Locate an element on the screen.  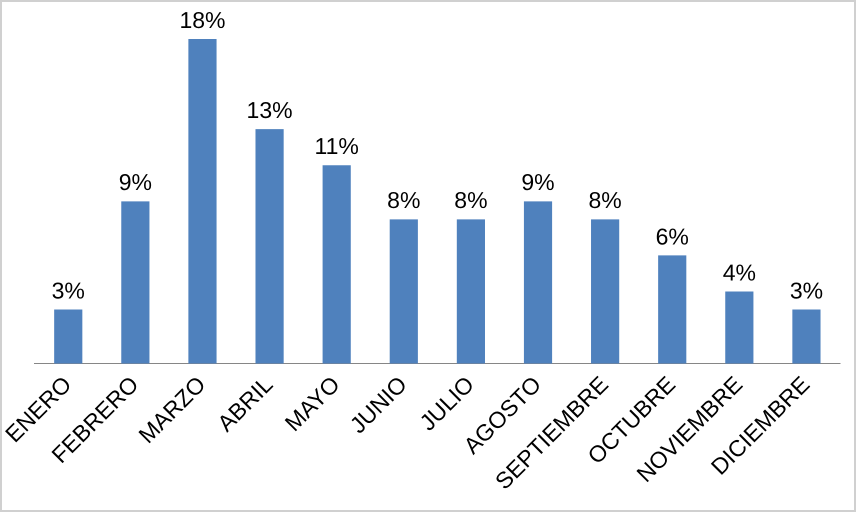
data-label: 13% is located at coordinates (269, 110).